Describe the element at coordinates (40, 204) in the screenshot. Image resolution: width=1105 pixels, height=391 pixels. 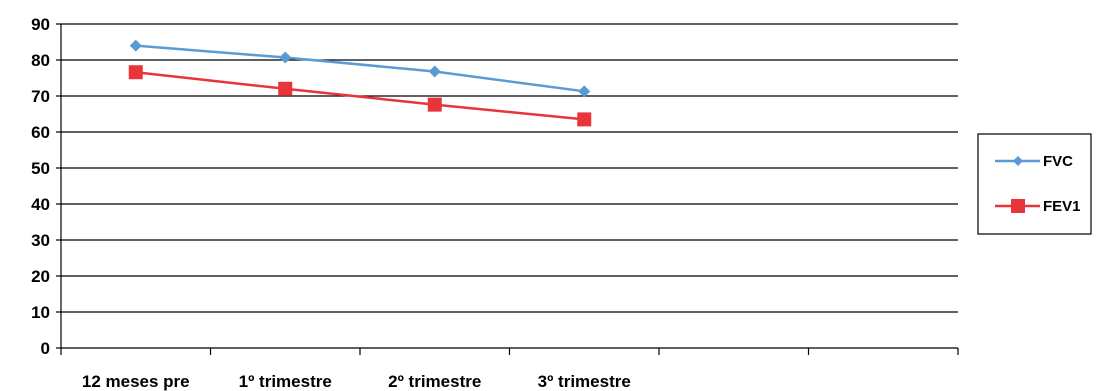
I see `y-tick-label: 40` at that location.